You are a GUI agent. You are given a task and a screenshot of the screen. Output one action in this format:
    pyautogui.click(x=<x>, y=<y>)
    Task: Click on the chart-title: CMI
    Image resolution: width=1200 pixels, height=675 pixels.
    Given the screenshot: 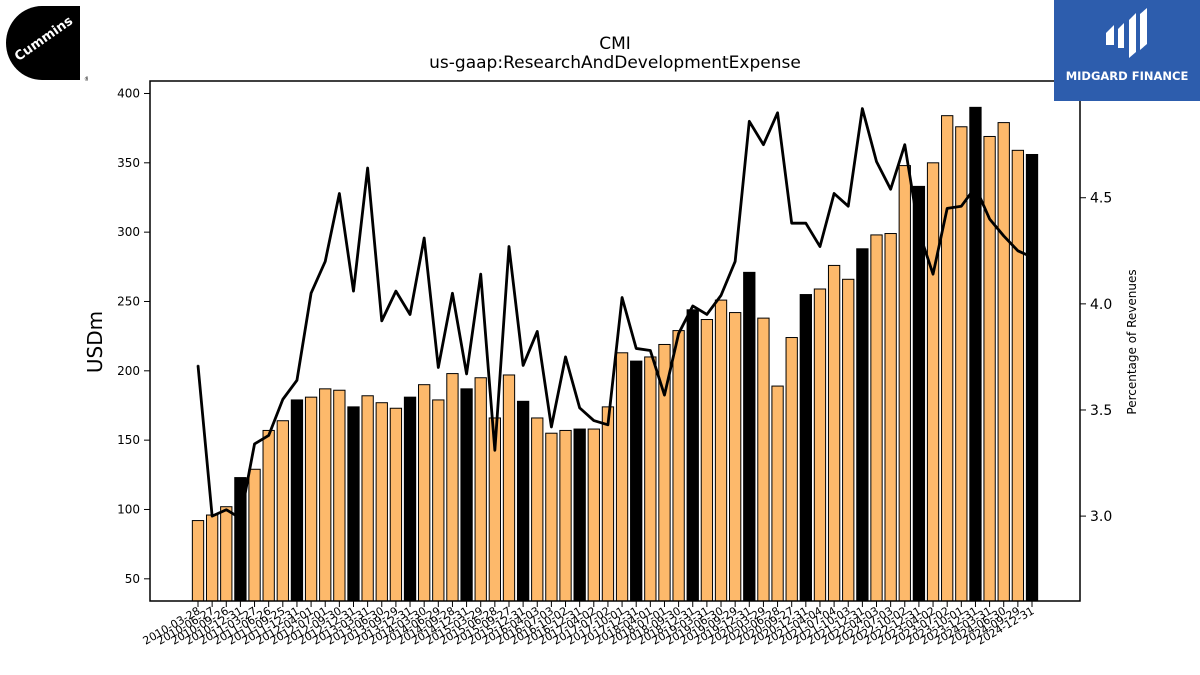 What is the action you would take?
    pyautogui.click(x=615, y=44)
    